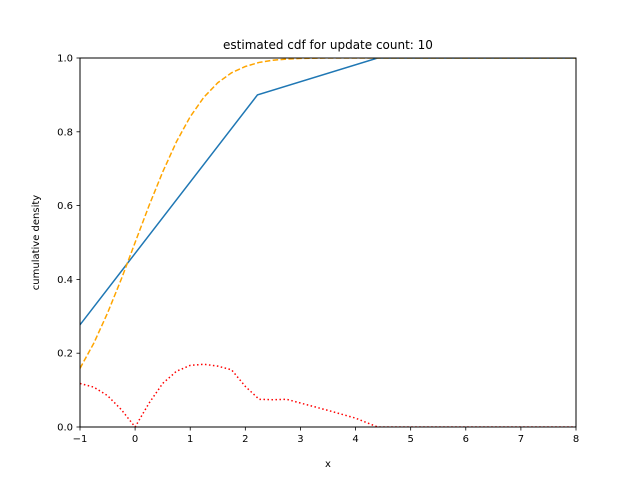  Describe the element at coordinates (410, 439) in the screenshot. I see `x-tick-label: 5` at that location.